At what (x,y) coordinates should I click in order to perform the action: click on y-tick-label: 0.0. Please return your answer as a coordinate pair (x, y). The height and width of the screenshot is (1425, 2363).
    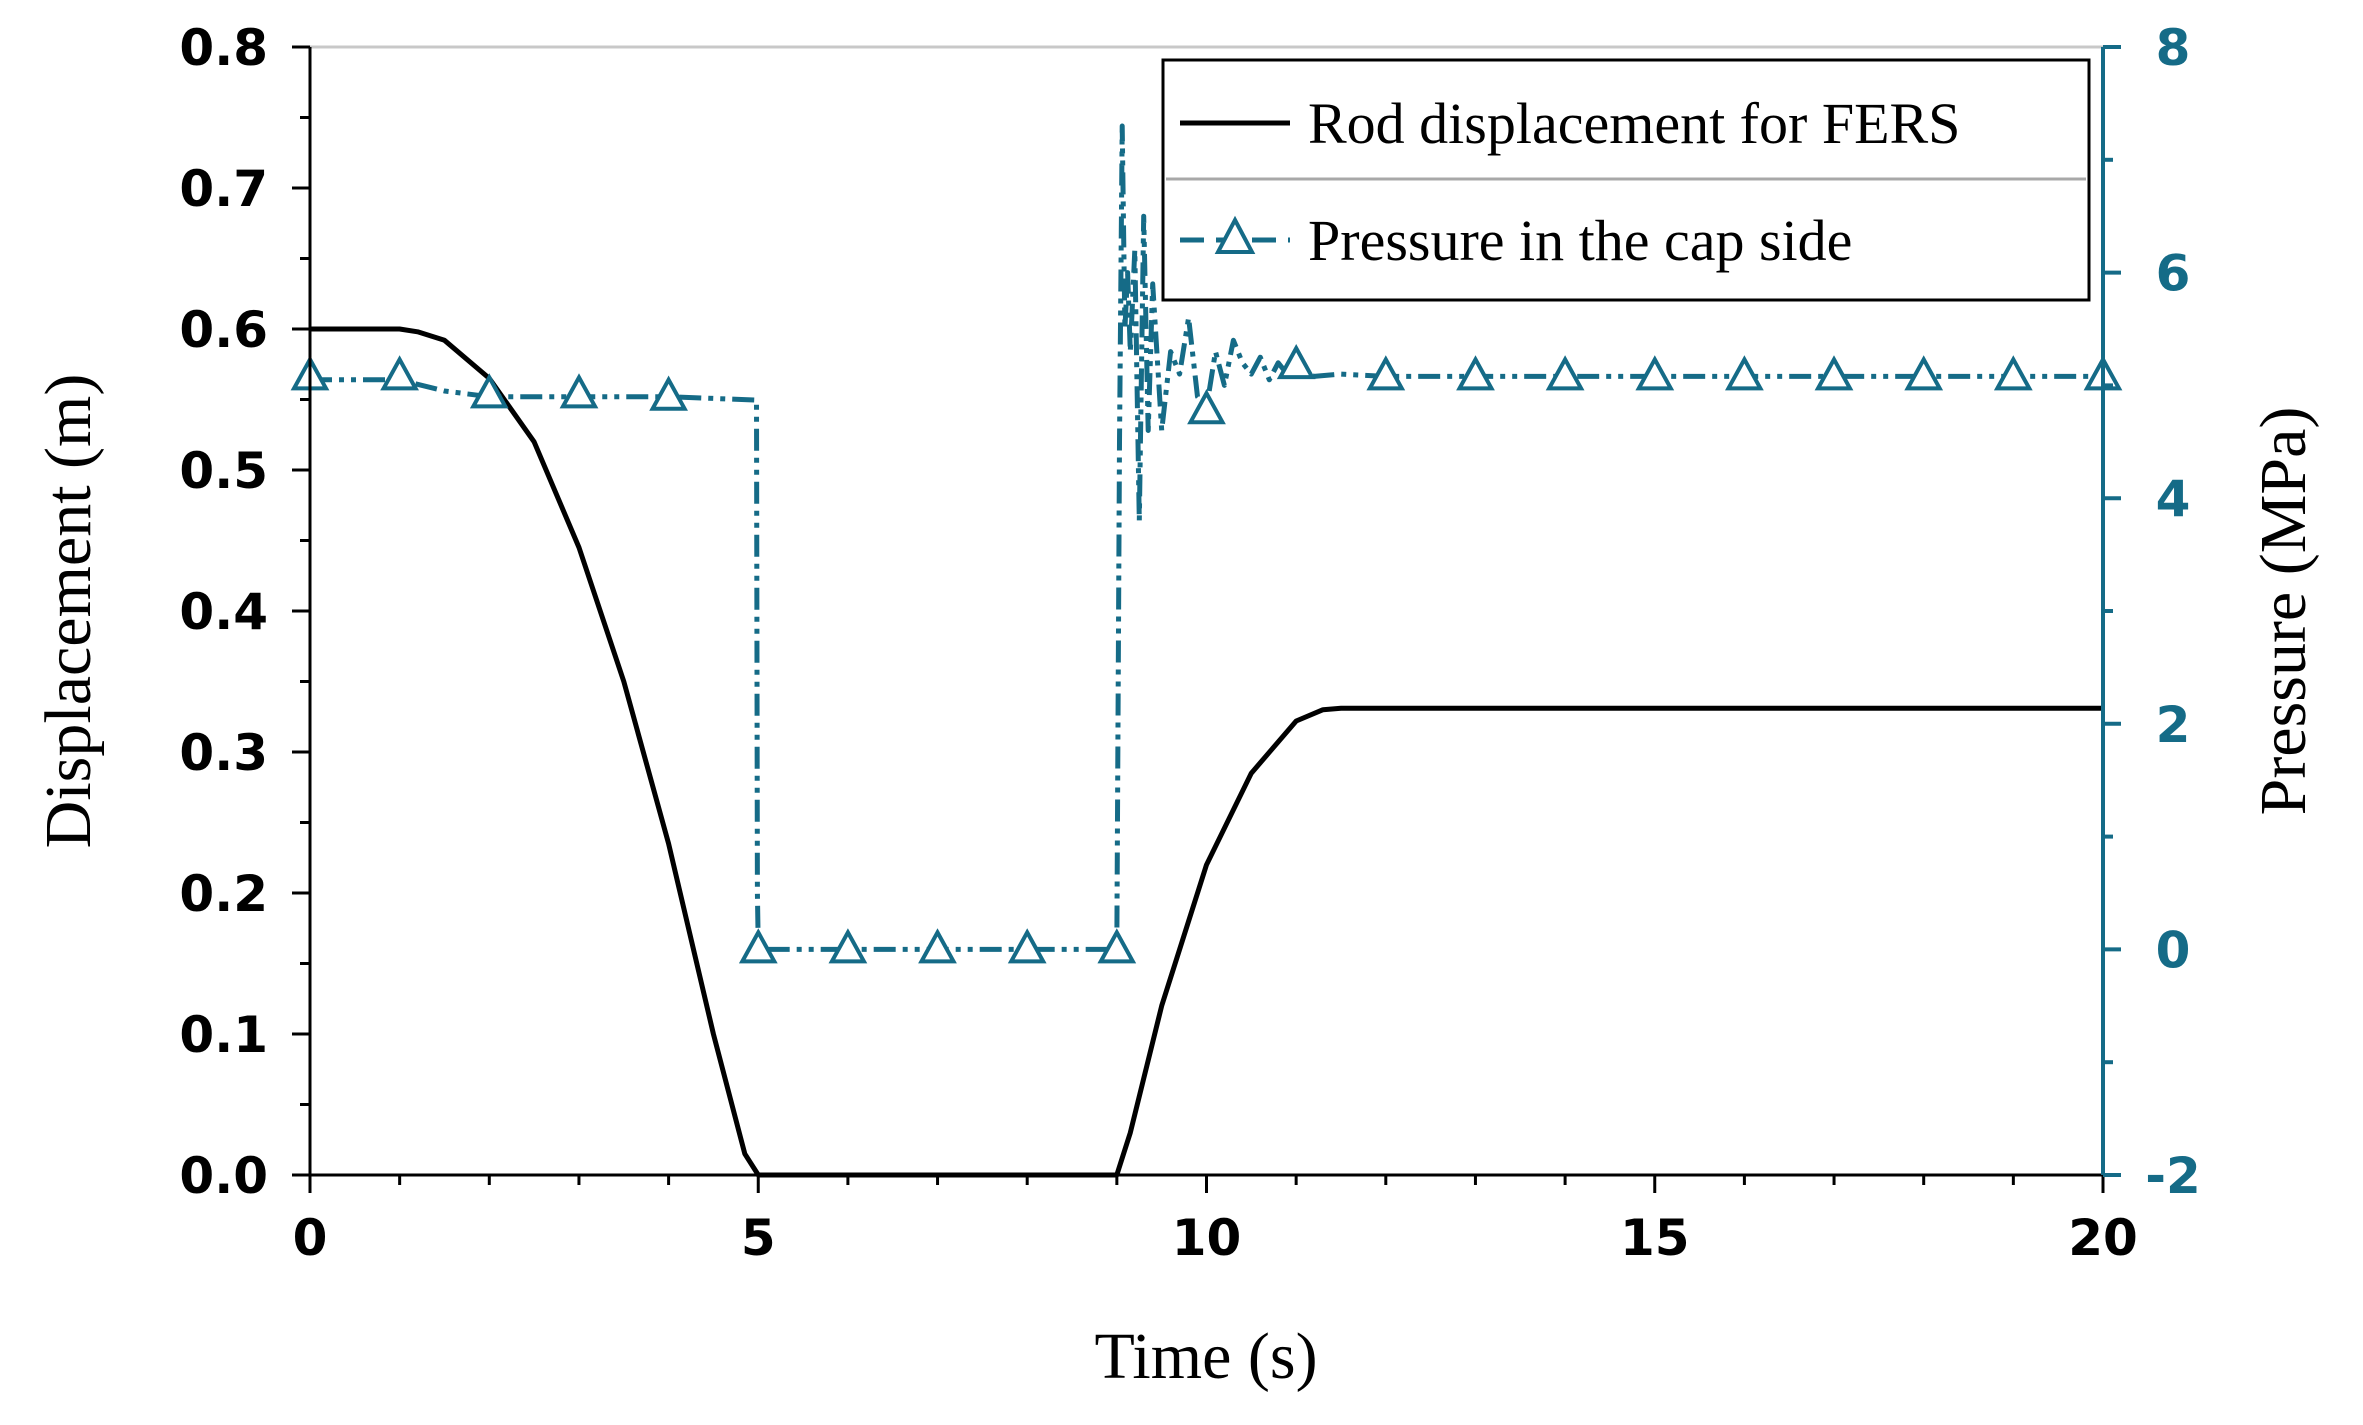
    Looking at the image, I should click on (223, 1176).